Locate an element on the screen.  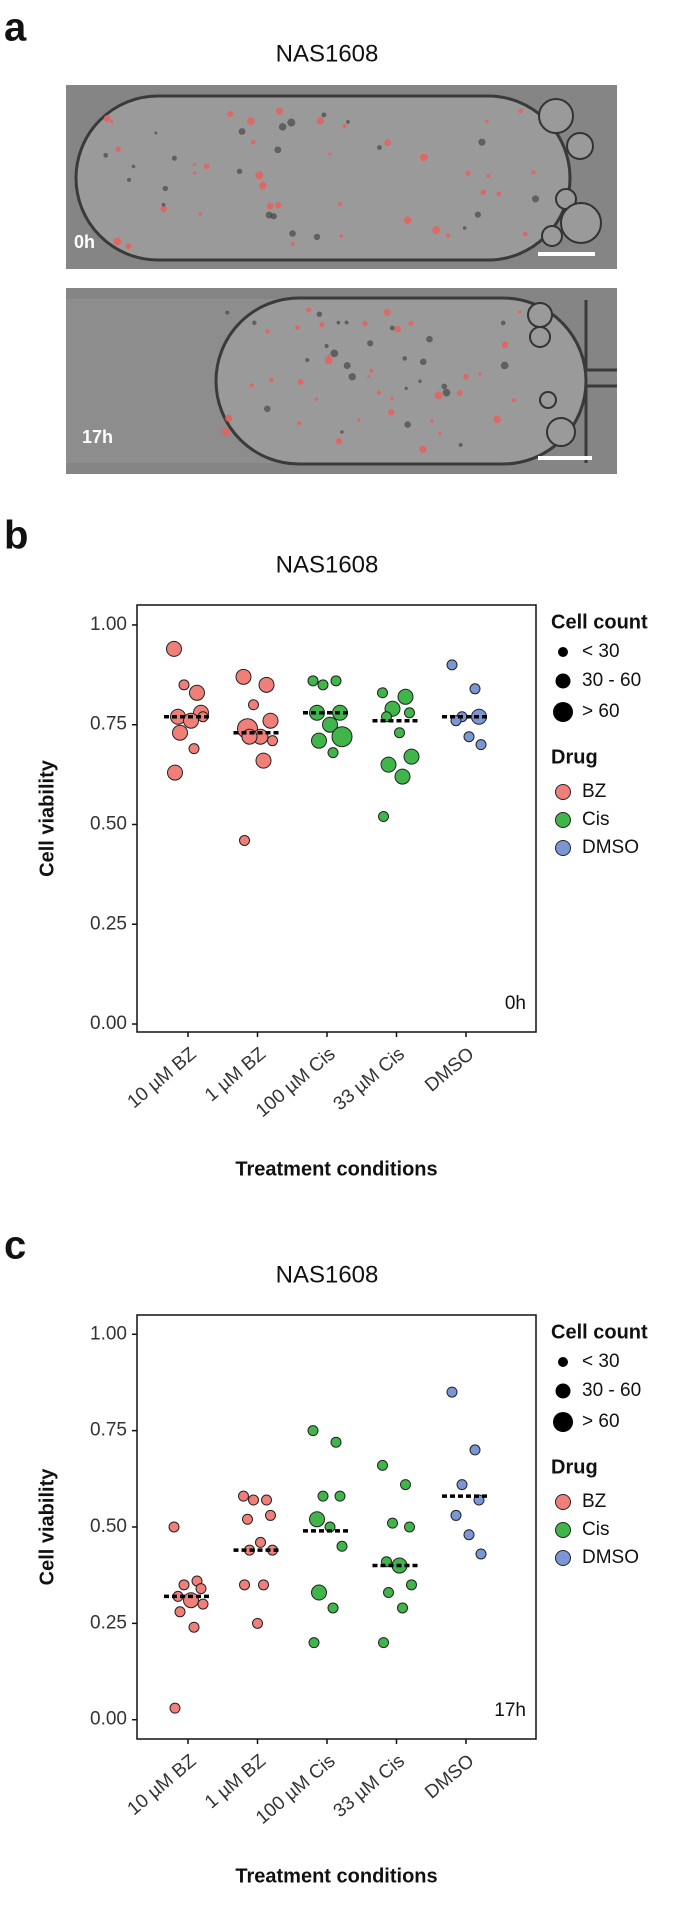
x-tick-label: 10 µM BZ is located at coordinates (162, 1785).